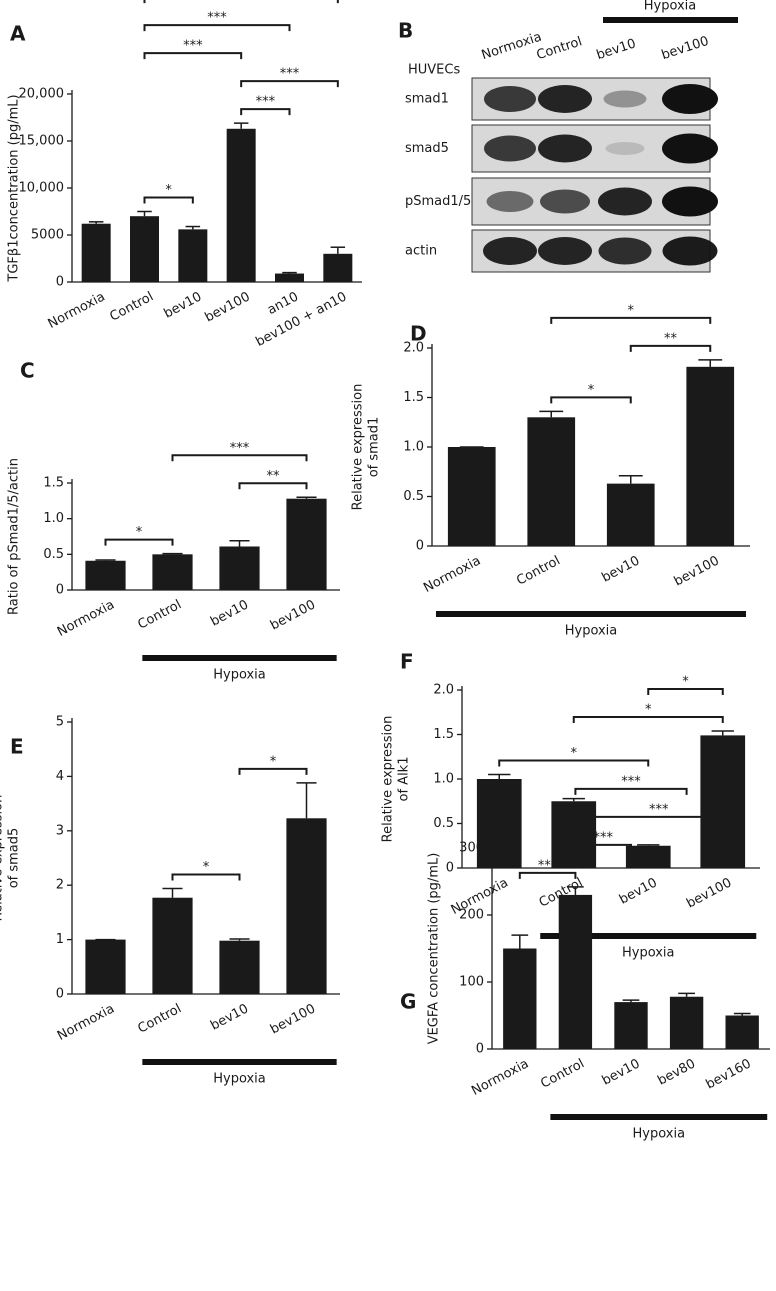  What do you see at coordinates (60, 939) in the screenshot?
I see `y-tick-label: 1` at bounding box center [60, 939].